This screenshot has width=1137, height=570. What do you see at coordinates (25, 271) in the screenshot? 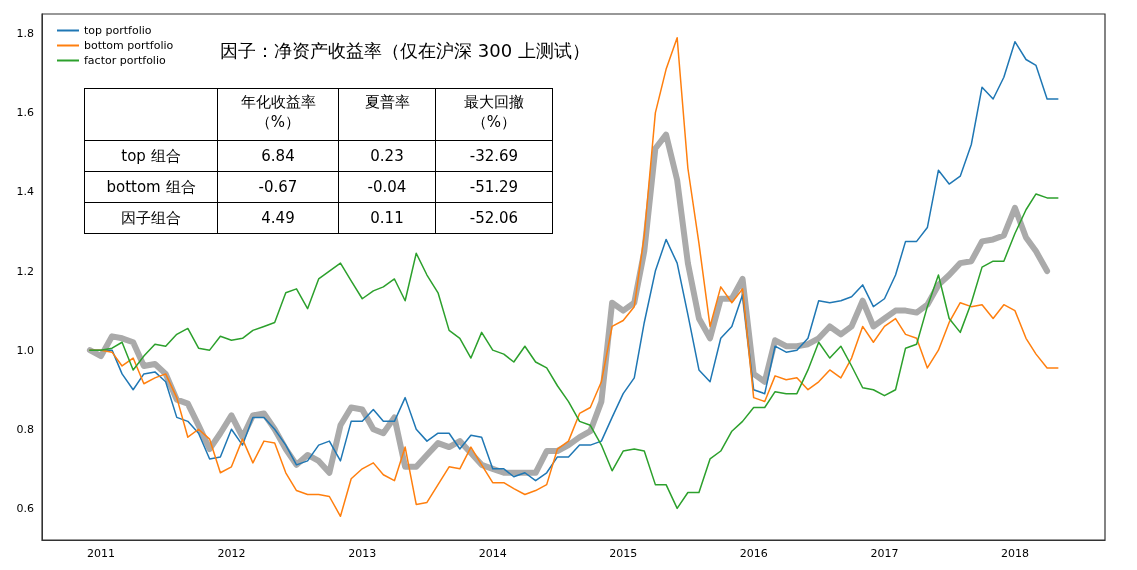
I see `y-tick-label: 1.2` at bounding box center [25, 271].